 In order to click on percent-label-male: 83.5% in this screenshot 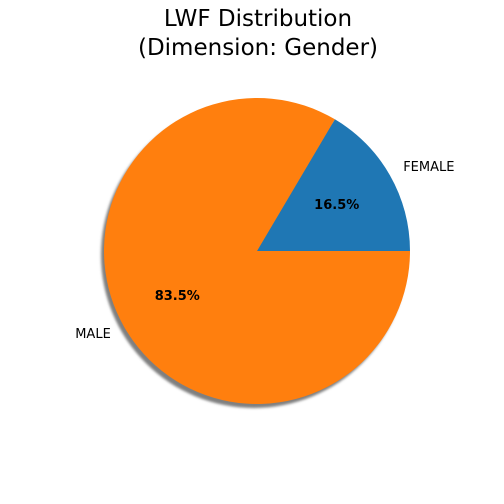, I will do `click(177, 296)`.